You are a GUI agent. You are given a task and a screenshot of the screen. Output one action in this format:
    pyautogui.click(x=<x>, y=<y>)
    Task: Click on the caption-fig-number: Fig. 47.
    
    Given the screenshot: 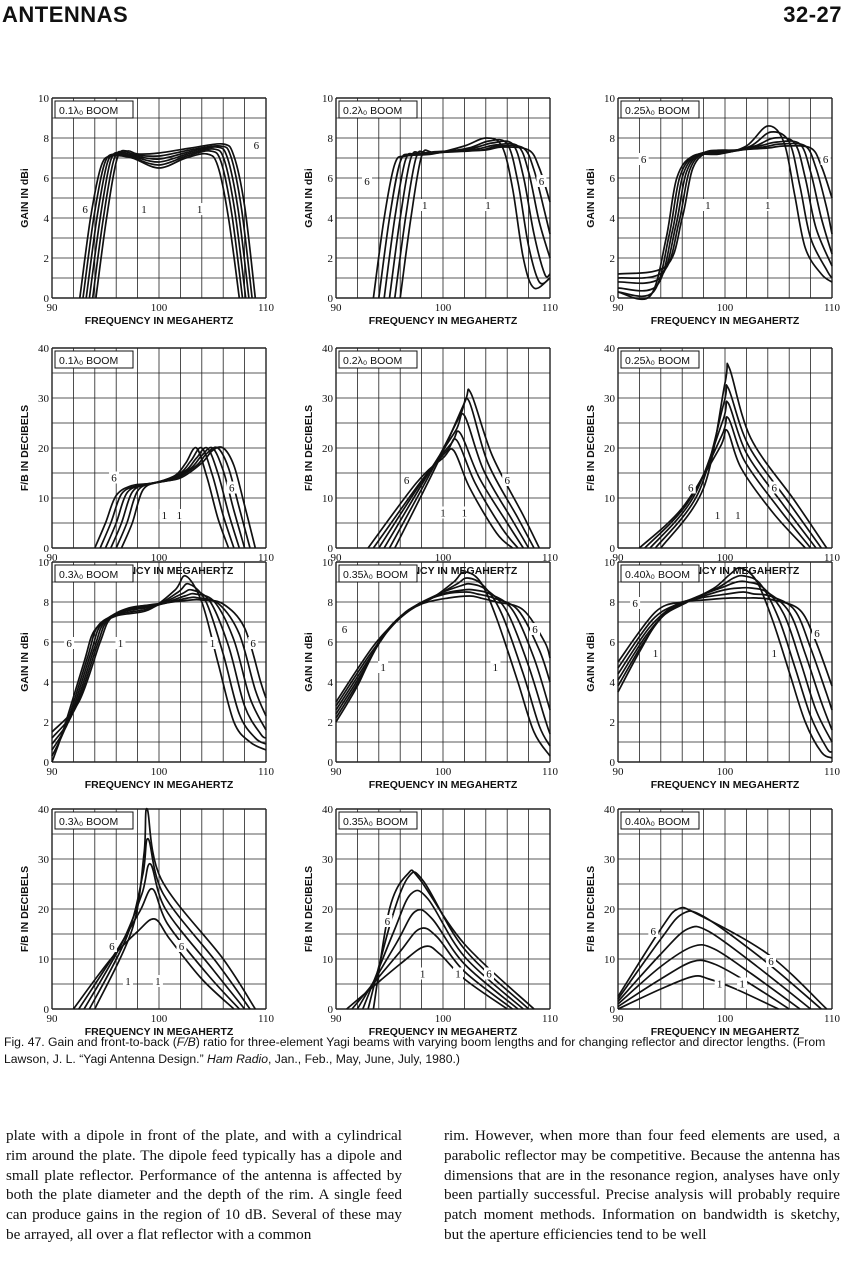 What is the action you would take?
    pyautogui.click(x=24, y=1042)
    